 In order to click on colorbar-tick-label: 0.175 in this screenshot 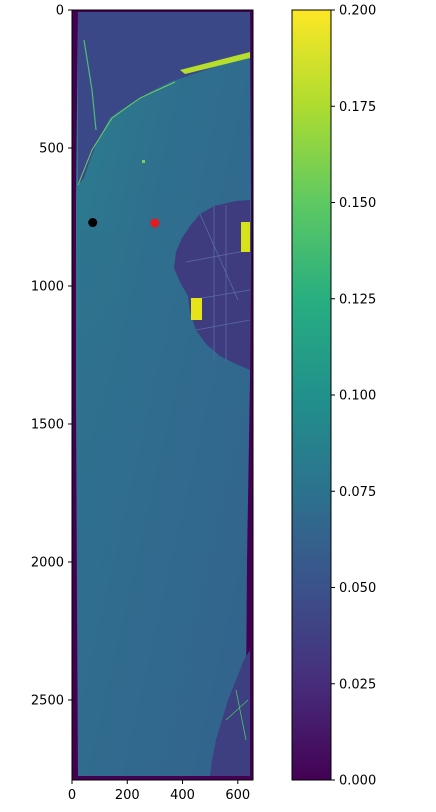, I will do `click(357, 107)`.